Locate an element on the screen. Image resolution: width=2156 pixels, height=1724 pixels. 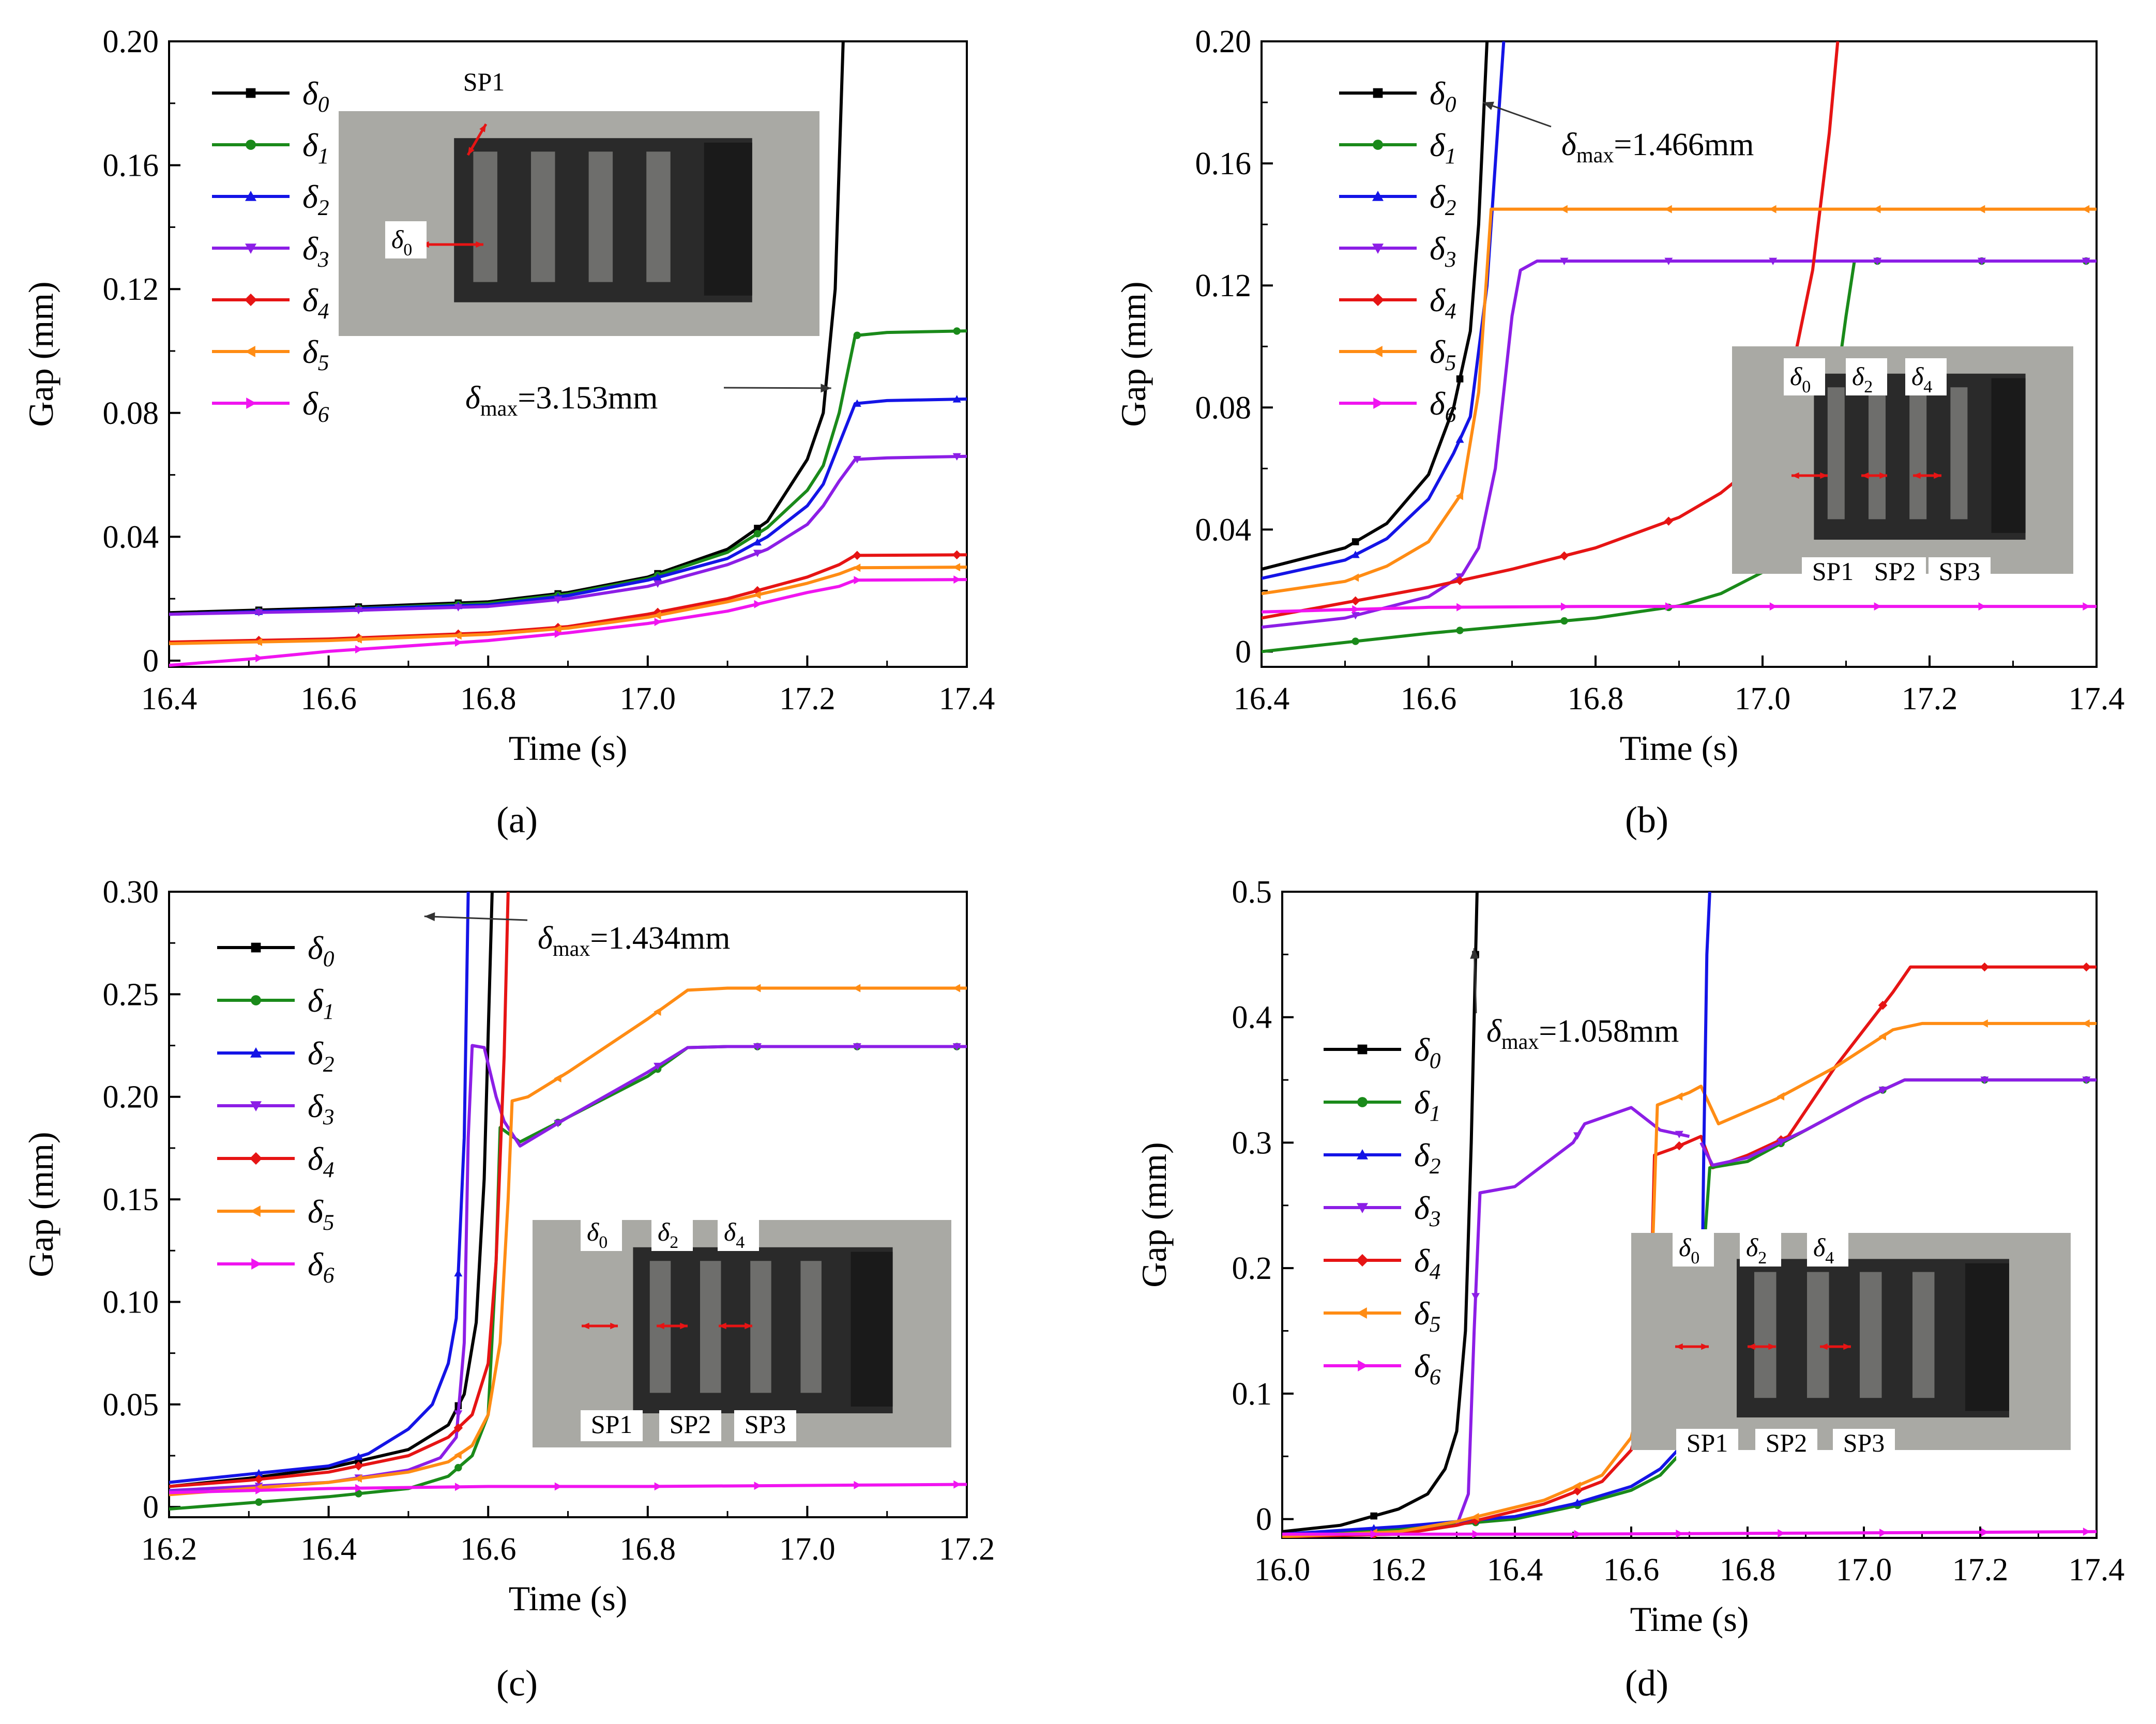
series-line-d5 is located at coordinates (568, 1241).